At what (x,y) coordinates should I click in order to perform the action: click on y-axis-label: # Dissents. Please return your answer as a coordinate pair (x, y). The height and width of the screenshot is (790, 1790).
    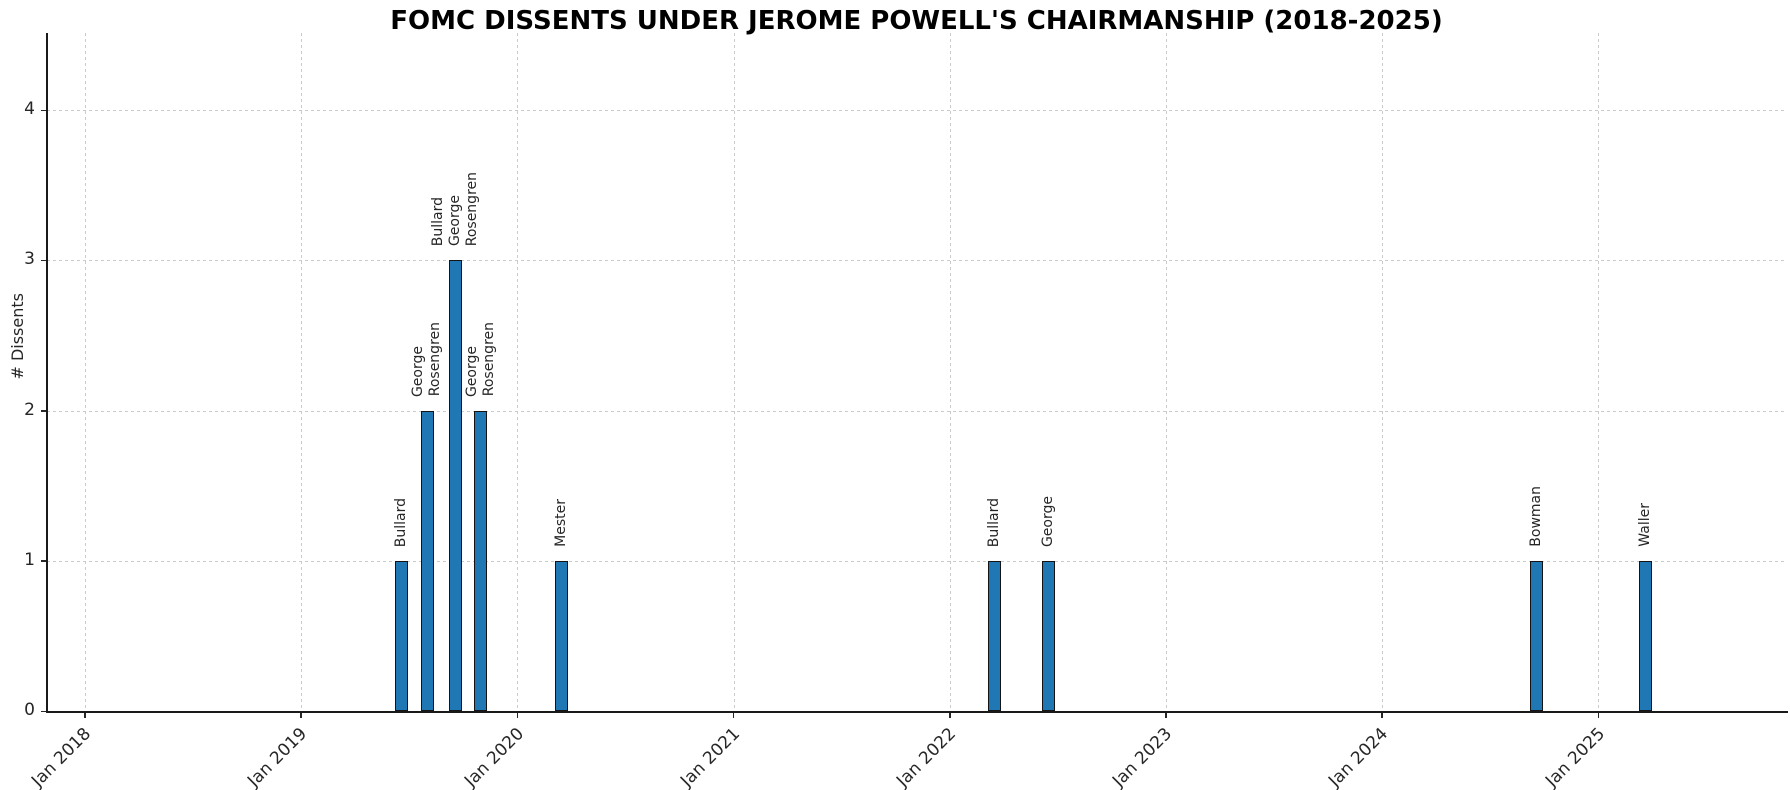
    Looking at the image, I should click on (17, 336).